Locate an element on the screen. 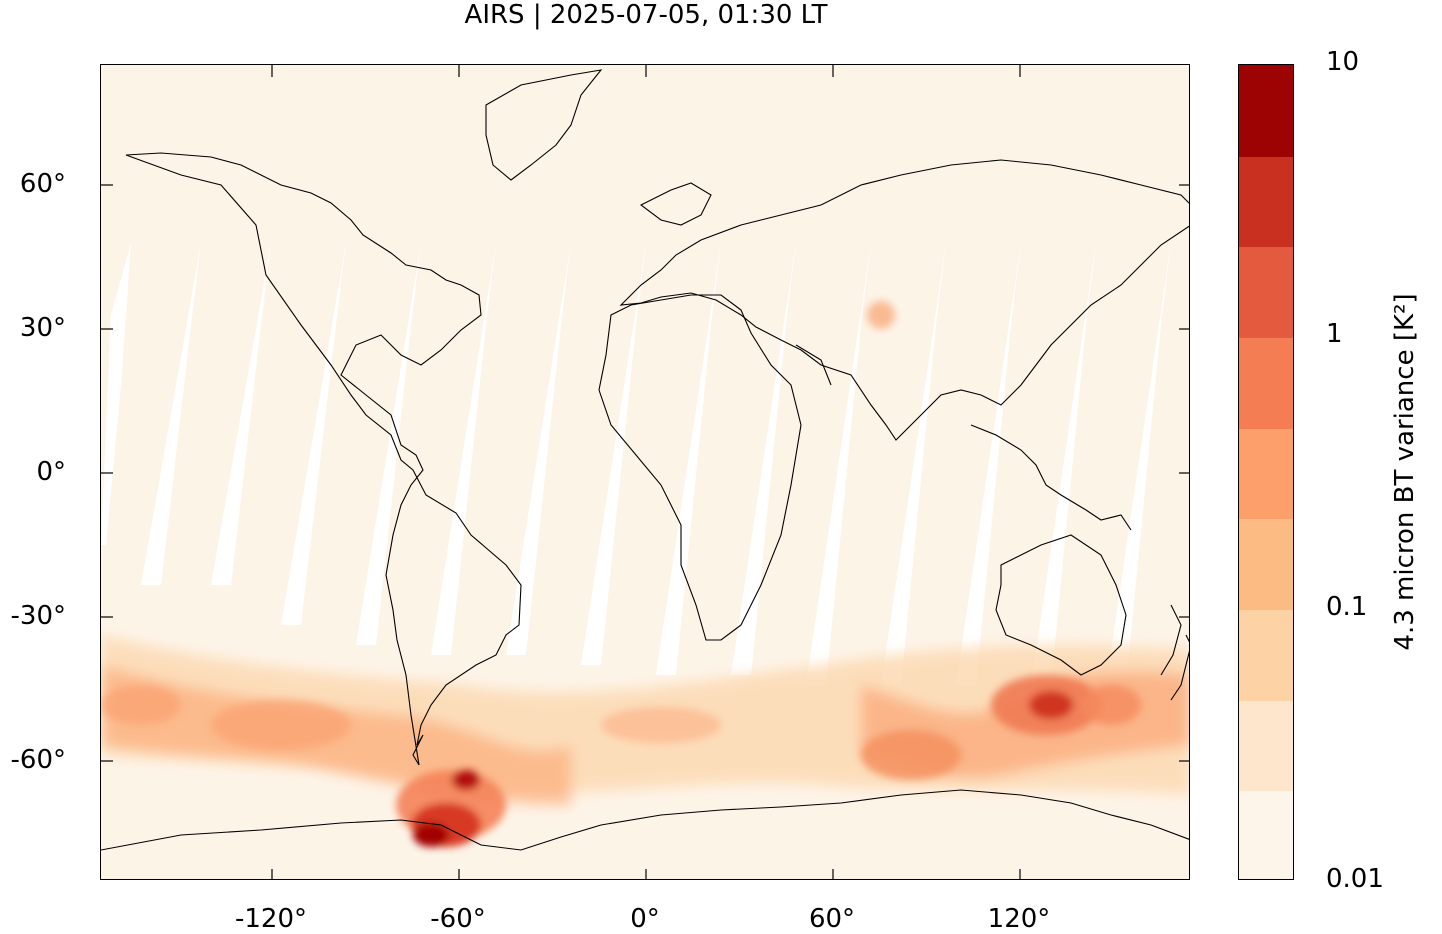 The height and width of the screenshot is (934, 1442). colorbar-label-1: 1 is located at coordinates (1334, 334).